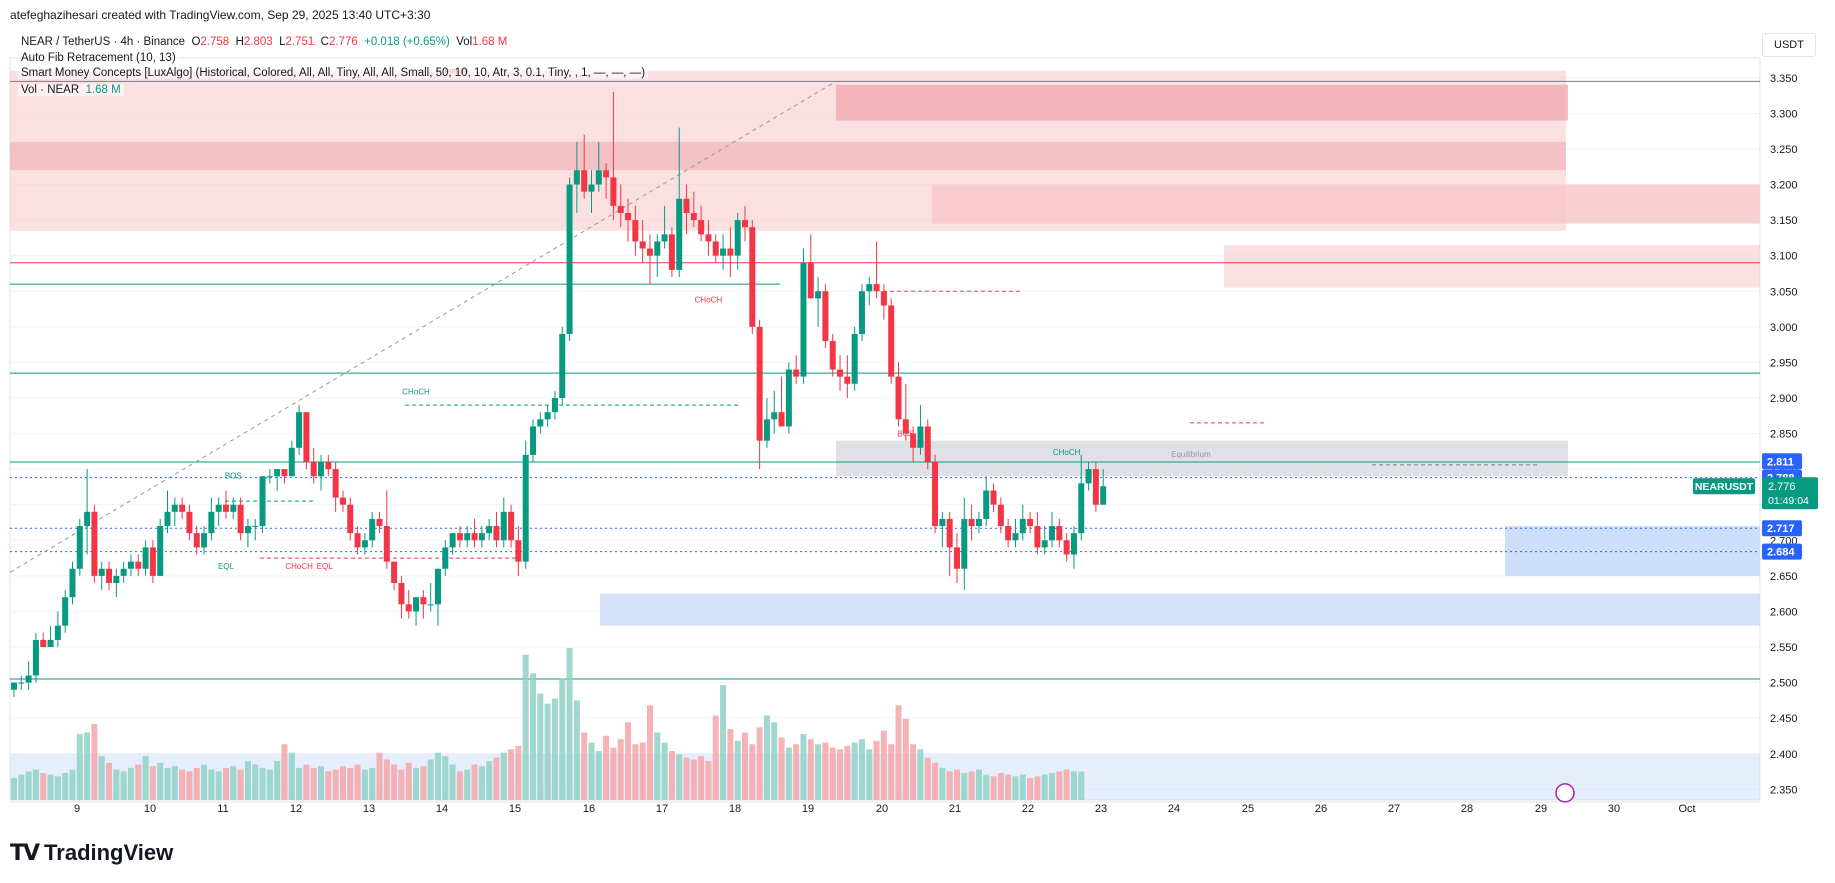 The height and width of the screenshot is (883, 1835). I want to click on vol-label: Vol, so click(464, 42).